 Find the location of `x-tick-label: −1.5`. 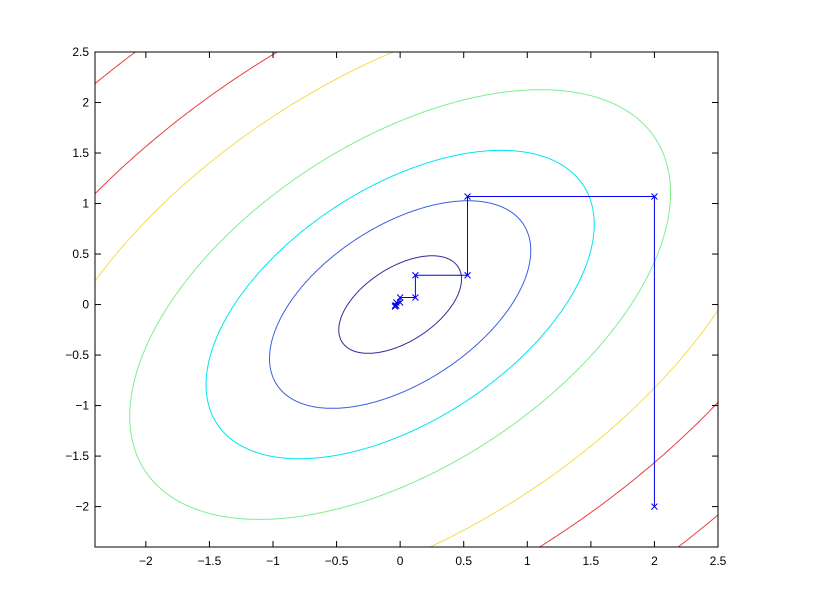

x-tick-label: −1.5 is located at coordinates (210, 561).